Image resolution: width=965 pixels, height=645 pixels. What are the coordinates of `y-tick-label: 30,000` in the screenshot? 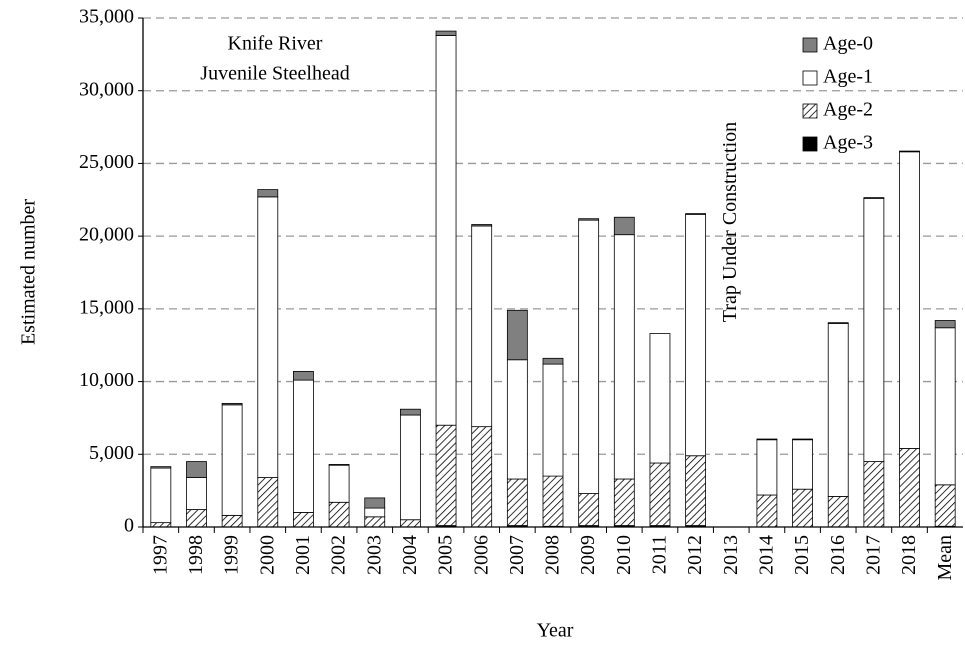 It's located at (106, 89).